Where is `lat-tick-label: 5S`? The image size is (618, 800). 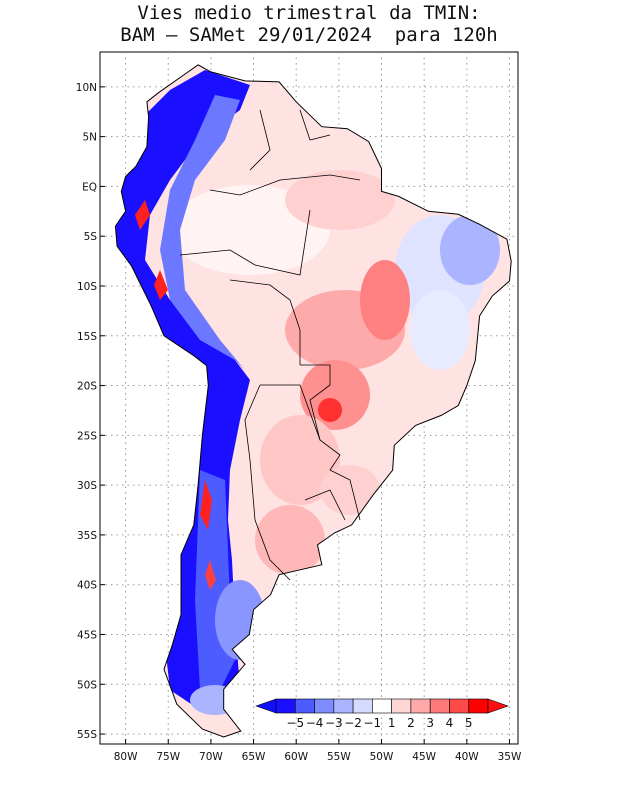 lat-tick-label: 5S is located at coordinates (91, 237).